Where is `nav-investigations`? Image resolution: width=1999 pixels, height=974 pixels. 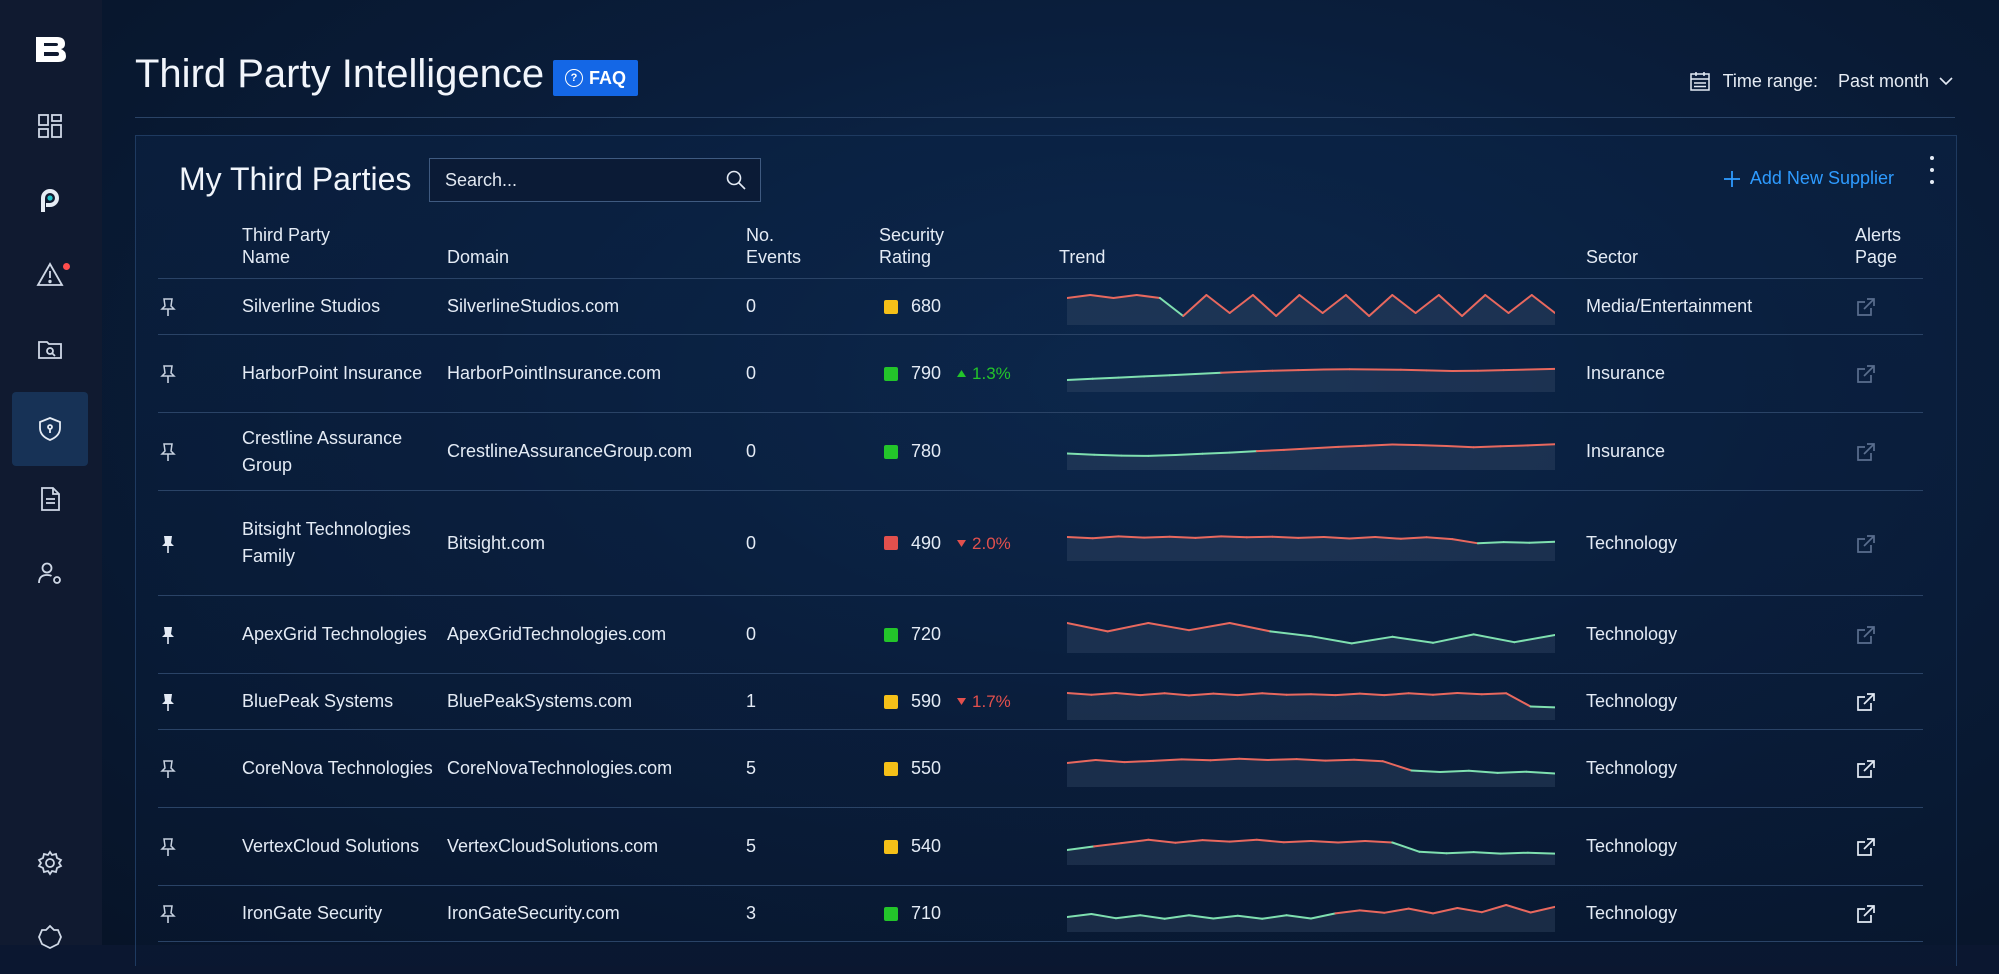 nav-investigations is located at coordinates (50, 349).